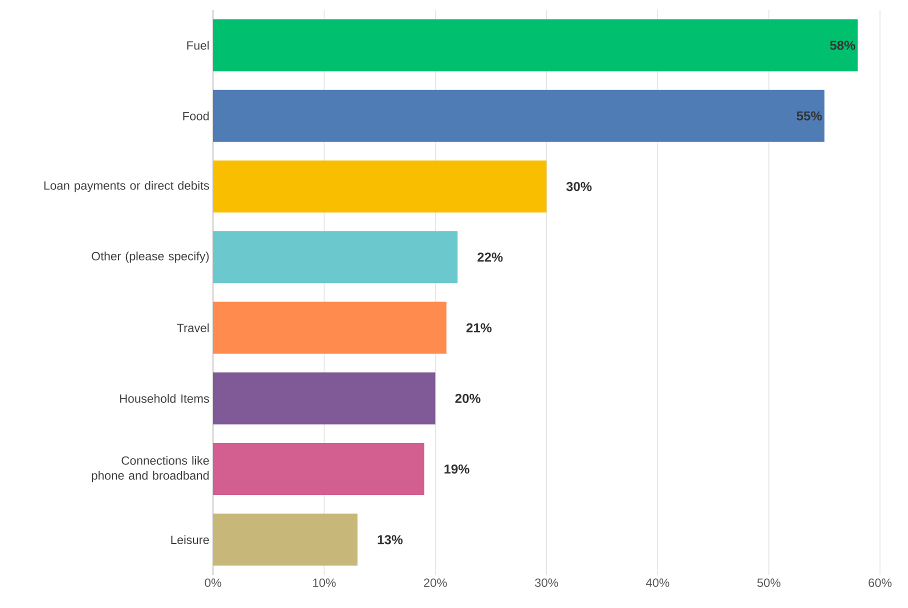  What do you see at coordinates (190, 539) in the screenshot?
I see `y-tick-label: Leisure` at bounding box center [190, 539].